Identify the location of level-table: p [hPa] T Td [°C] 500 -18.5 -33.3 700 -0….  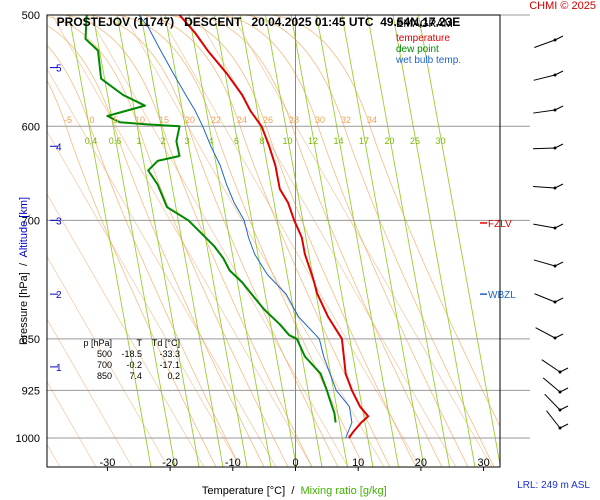
(129, 360).